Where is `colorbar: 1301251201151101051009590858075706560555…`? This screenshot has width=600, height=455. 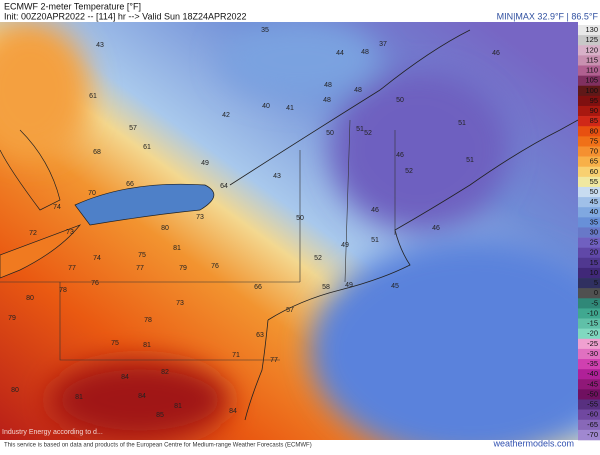 colorbar: 1301251201151101051009590858075706560555… is located at coordinates (589, 233).